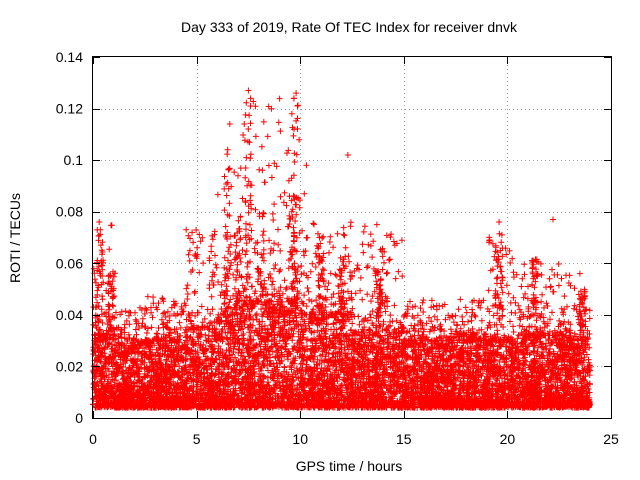 Image resolution: width=640 pixels, height=480 pixels. I want to click on x-tick-label: 0, so click(93, 439).